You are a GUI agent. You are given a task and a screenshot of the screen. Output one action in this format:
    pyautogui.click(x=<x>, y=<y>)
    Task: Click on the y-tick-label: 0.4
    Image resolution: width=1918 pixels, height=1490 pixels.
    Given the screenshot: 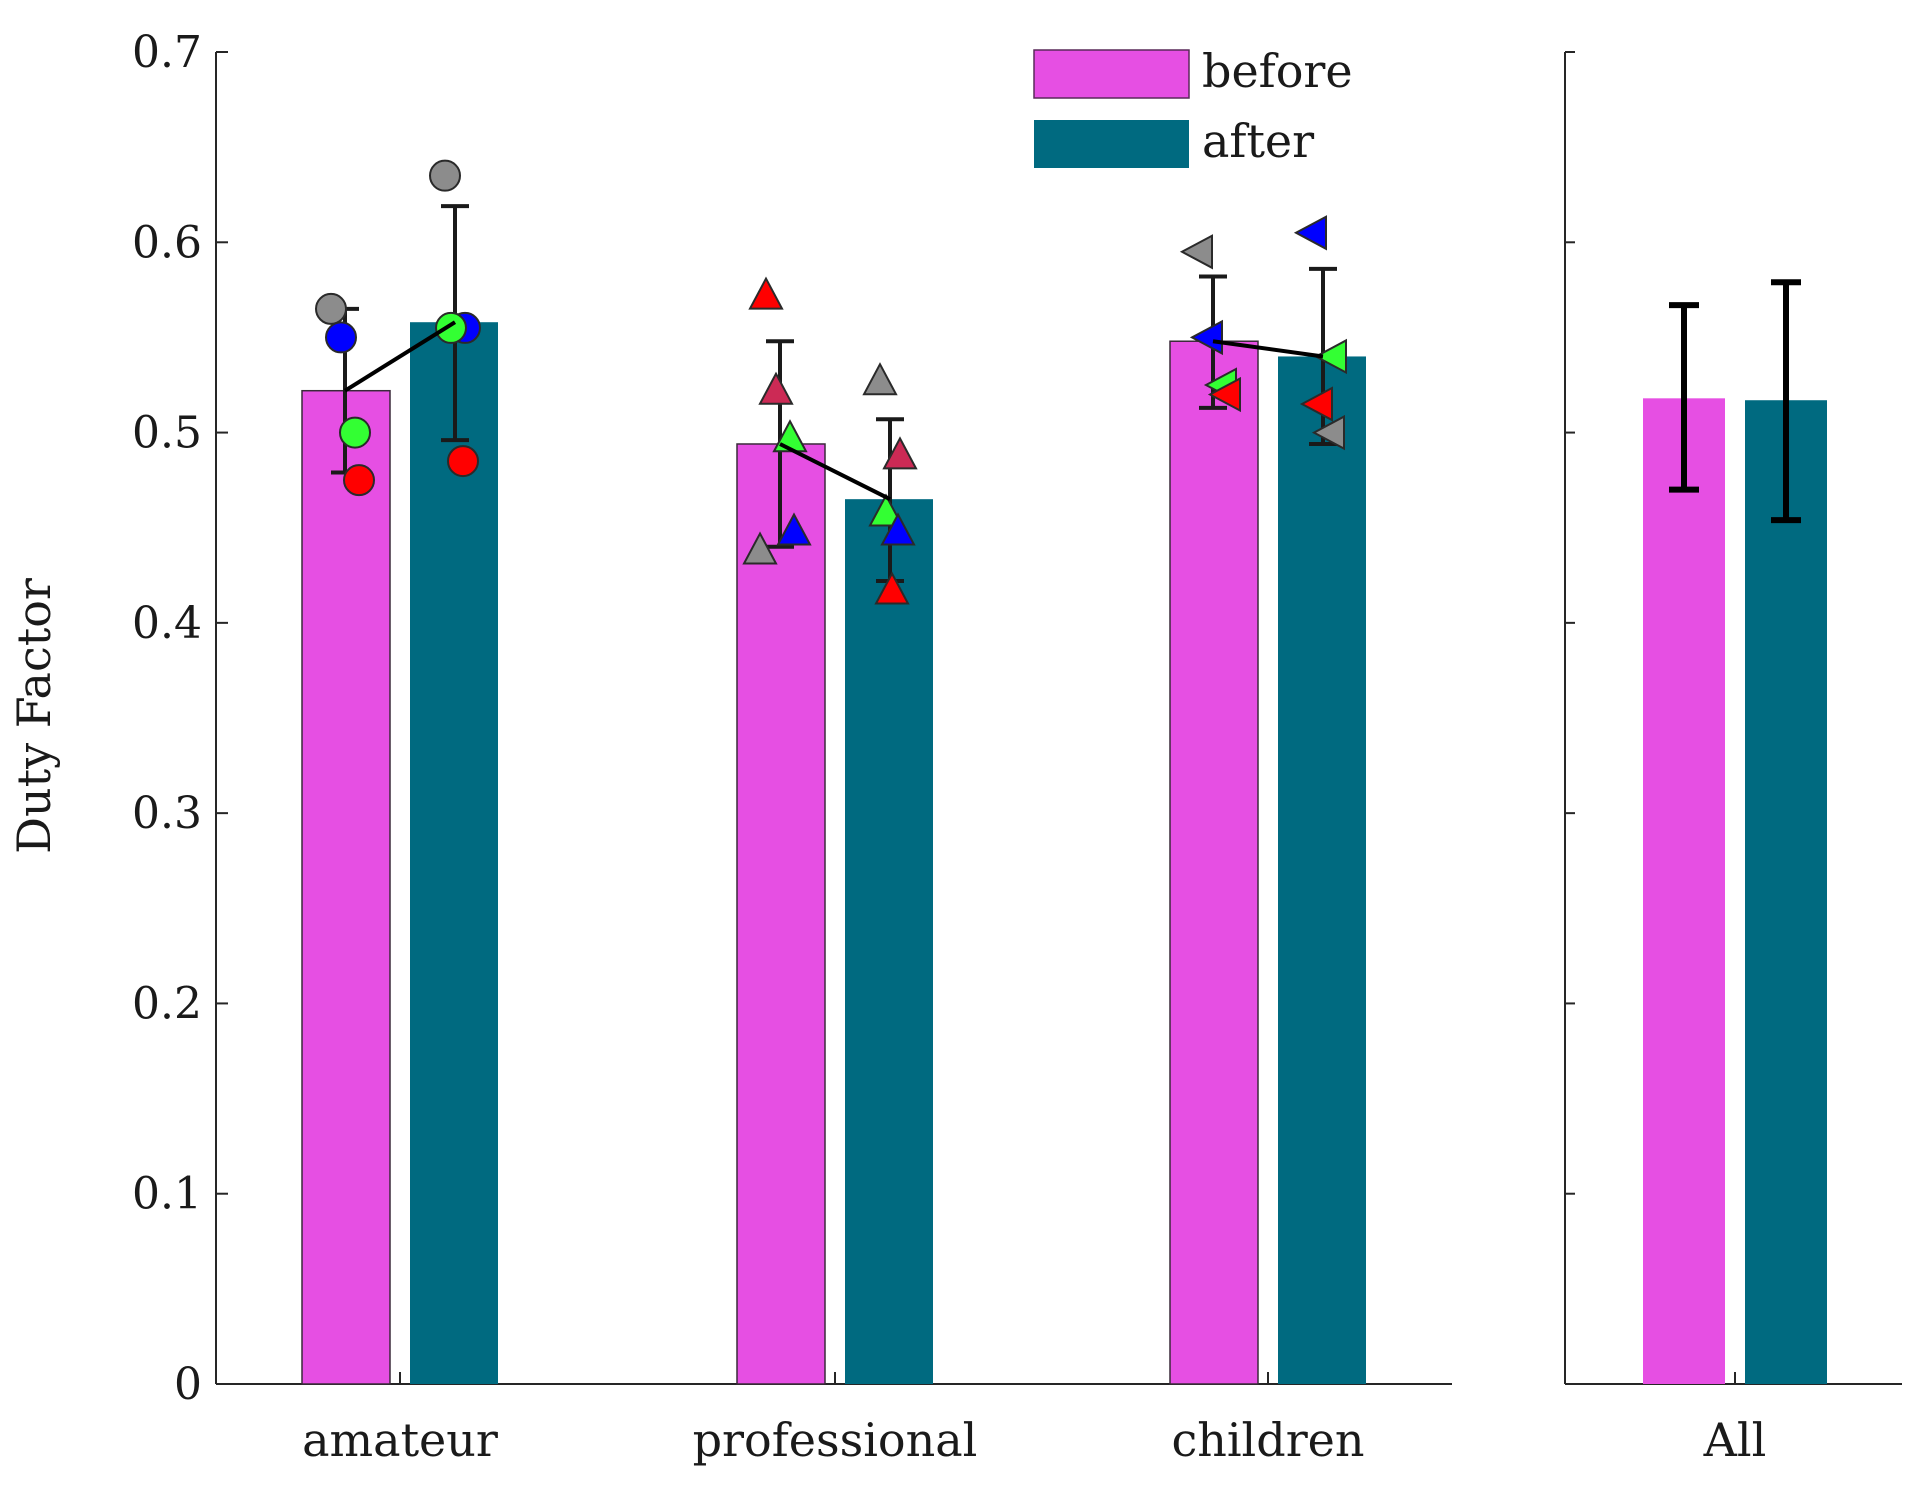 What is the action you would take?
    pyautogui.click(x=167, y=623)
    